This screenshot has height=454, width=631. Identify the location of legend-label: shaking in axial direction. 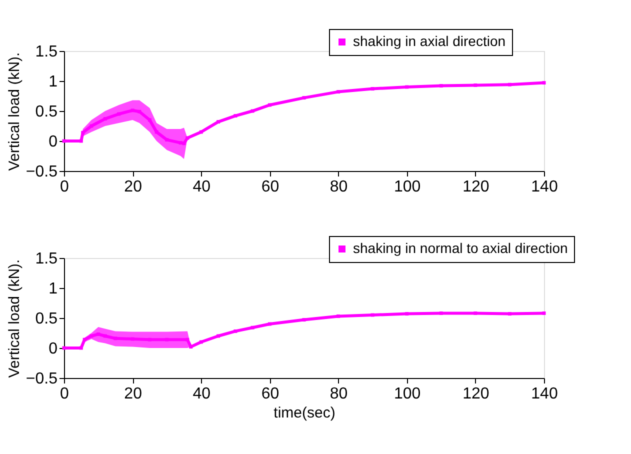
(429, 41).